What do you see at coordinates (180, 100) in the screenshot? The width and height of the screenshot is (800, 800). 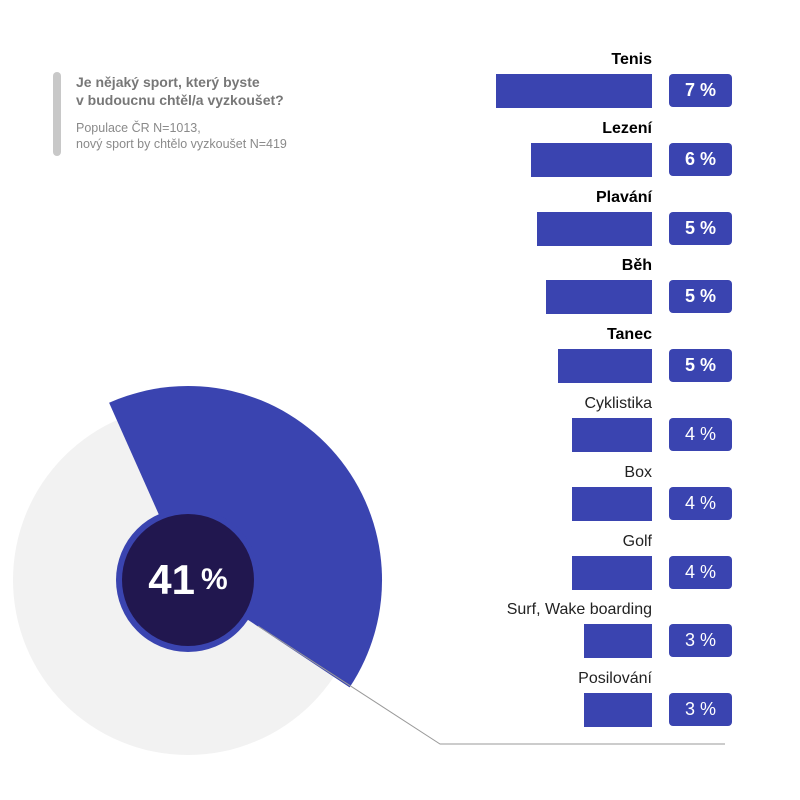 I see `question-title-line-2: v budoucnu chtěl/a vyzkoušet?` at bounding box center [180, 100].